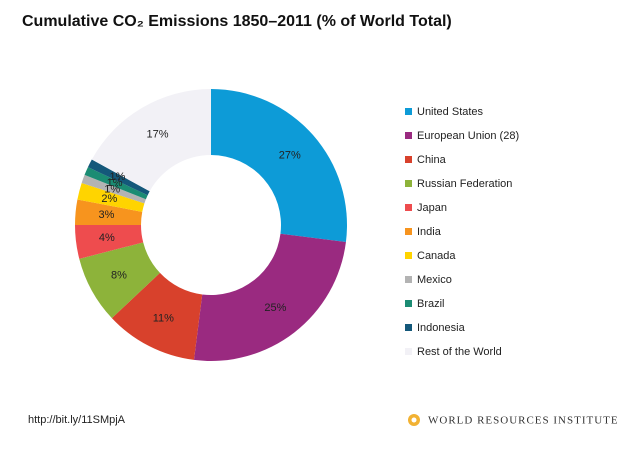 The image size is (640, 456). What do you see at coordinates (436, 256) in the screenshot?
I see `legend-label: Canada` at bounding box center [436, 256].